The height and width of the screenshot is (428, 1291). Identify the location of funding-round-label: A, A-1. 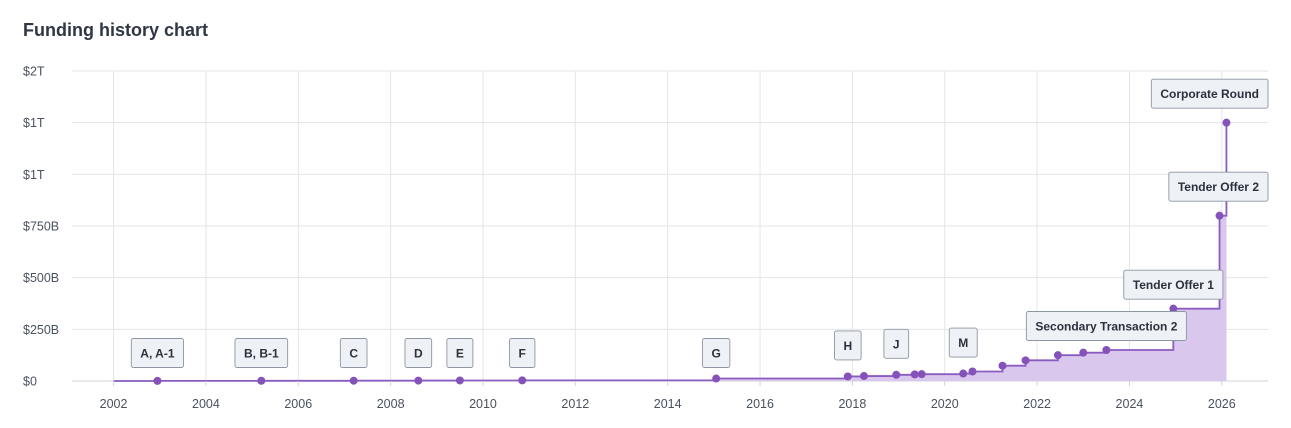
(157, 354).